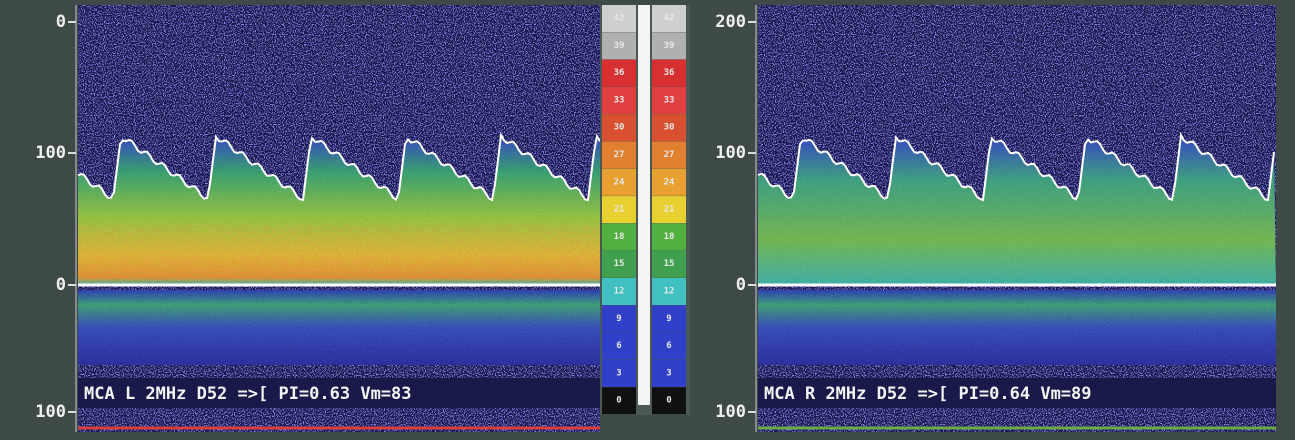  Describe the element at coordinates (730, 22) in the screenshot. I see `y-axis-label: 200` at that location.